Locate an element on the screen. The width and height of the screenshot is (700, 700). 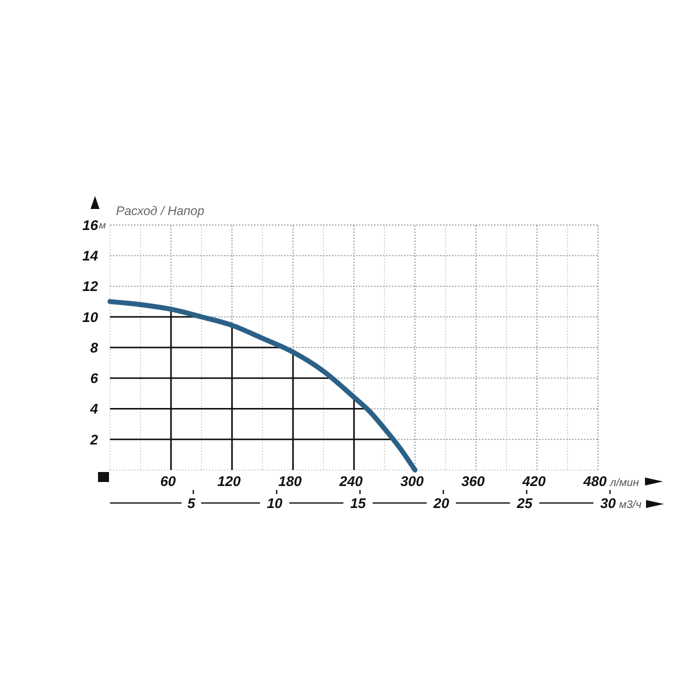
x-tick-label: 60 is located at coordinates (168, 481).